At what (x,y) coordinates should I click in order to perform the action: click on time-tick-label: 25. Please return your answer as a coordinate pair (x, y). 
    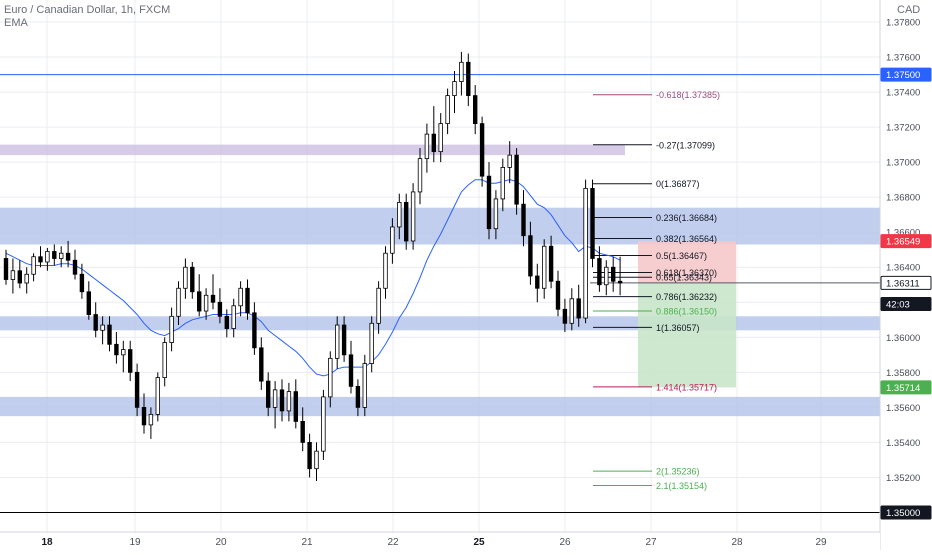
    Looking at the image, I should click on (479, 542).